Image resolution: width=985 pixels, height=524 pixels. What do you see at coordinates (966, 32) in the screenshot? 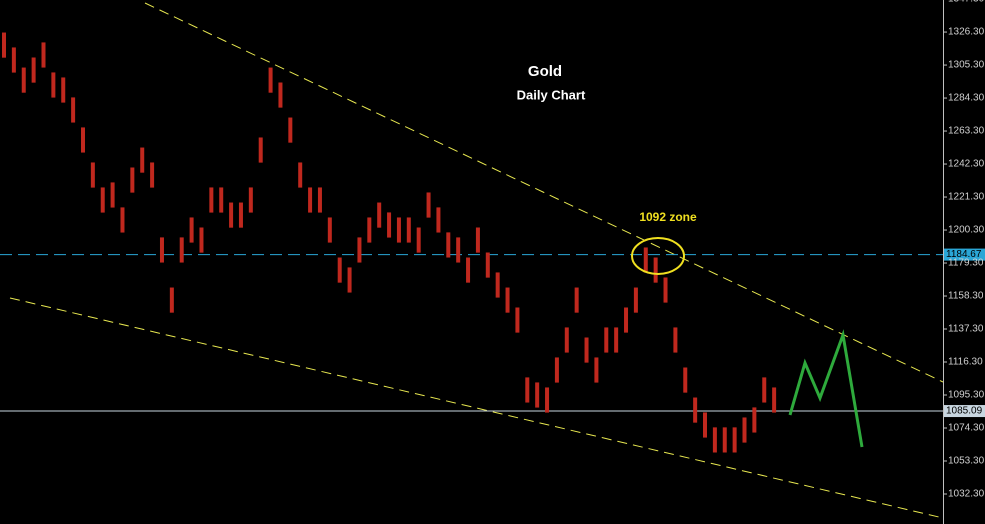
I see `y-tick-label: 1326.30` at bounding box center [966, 32].